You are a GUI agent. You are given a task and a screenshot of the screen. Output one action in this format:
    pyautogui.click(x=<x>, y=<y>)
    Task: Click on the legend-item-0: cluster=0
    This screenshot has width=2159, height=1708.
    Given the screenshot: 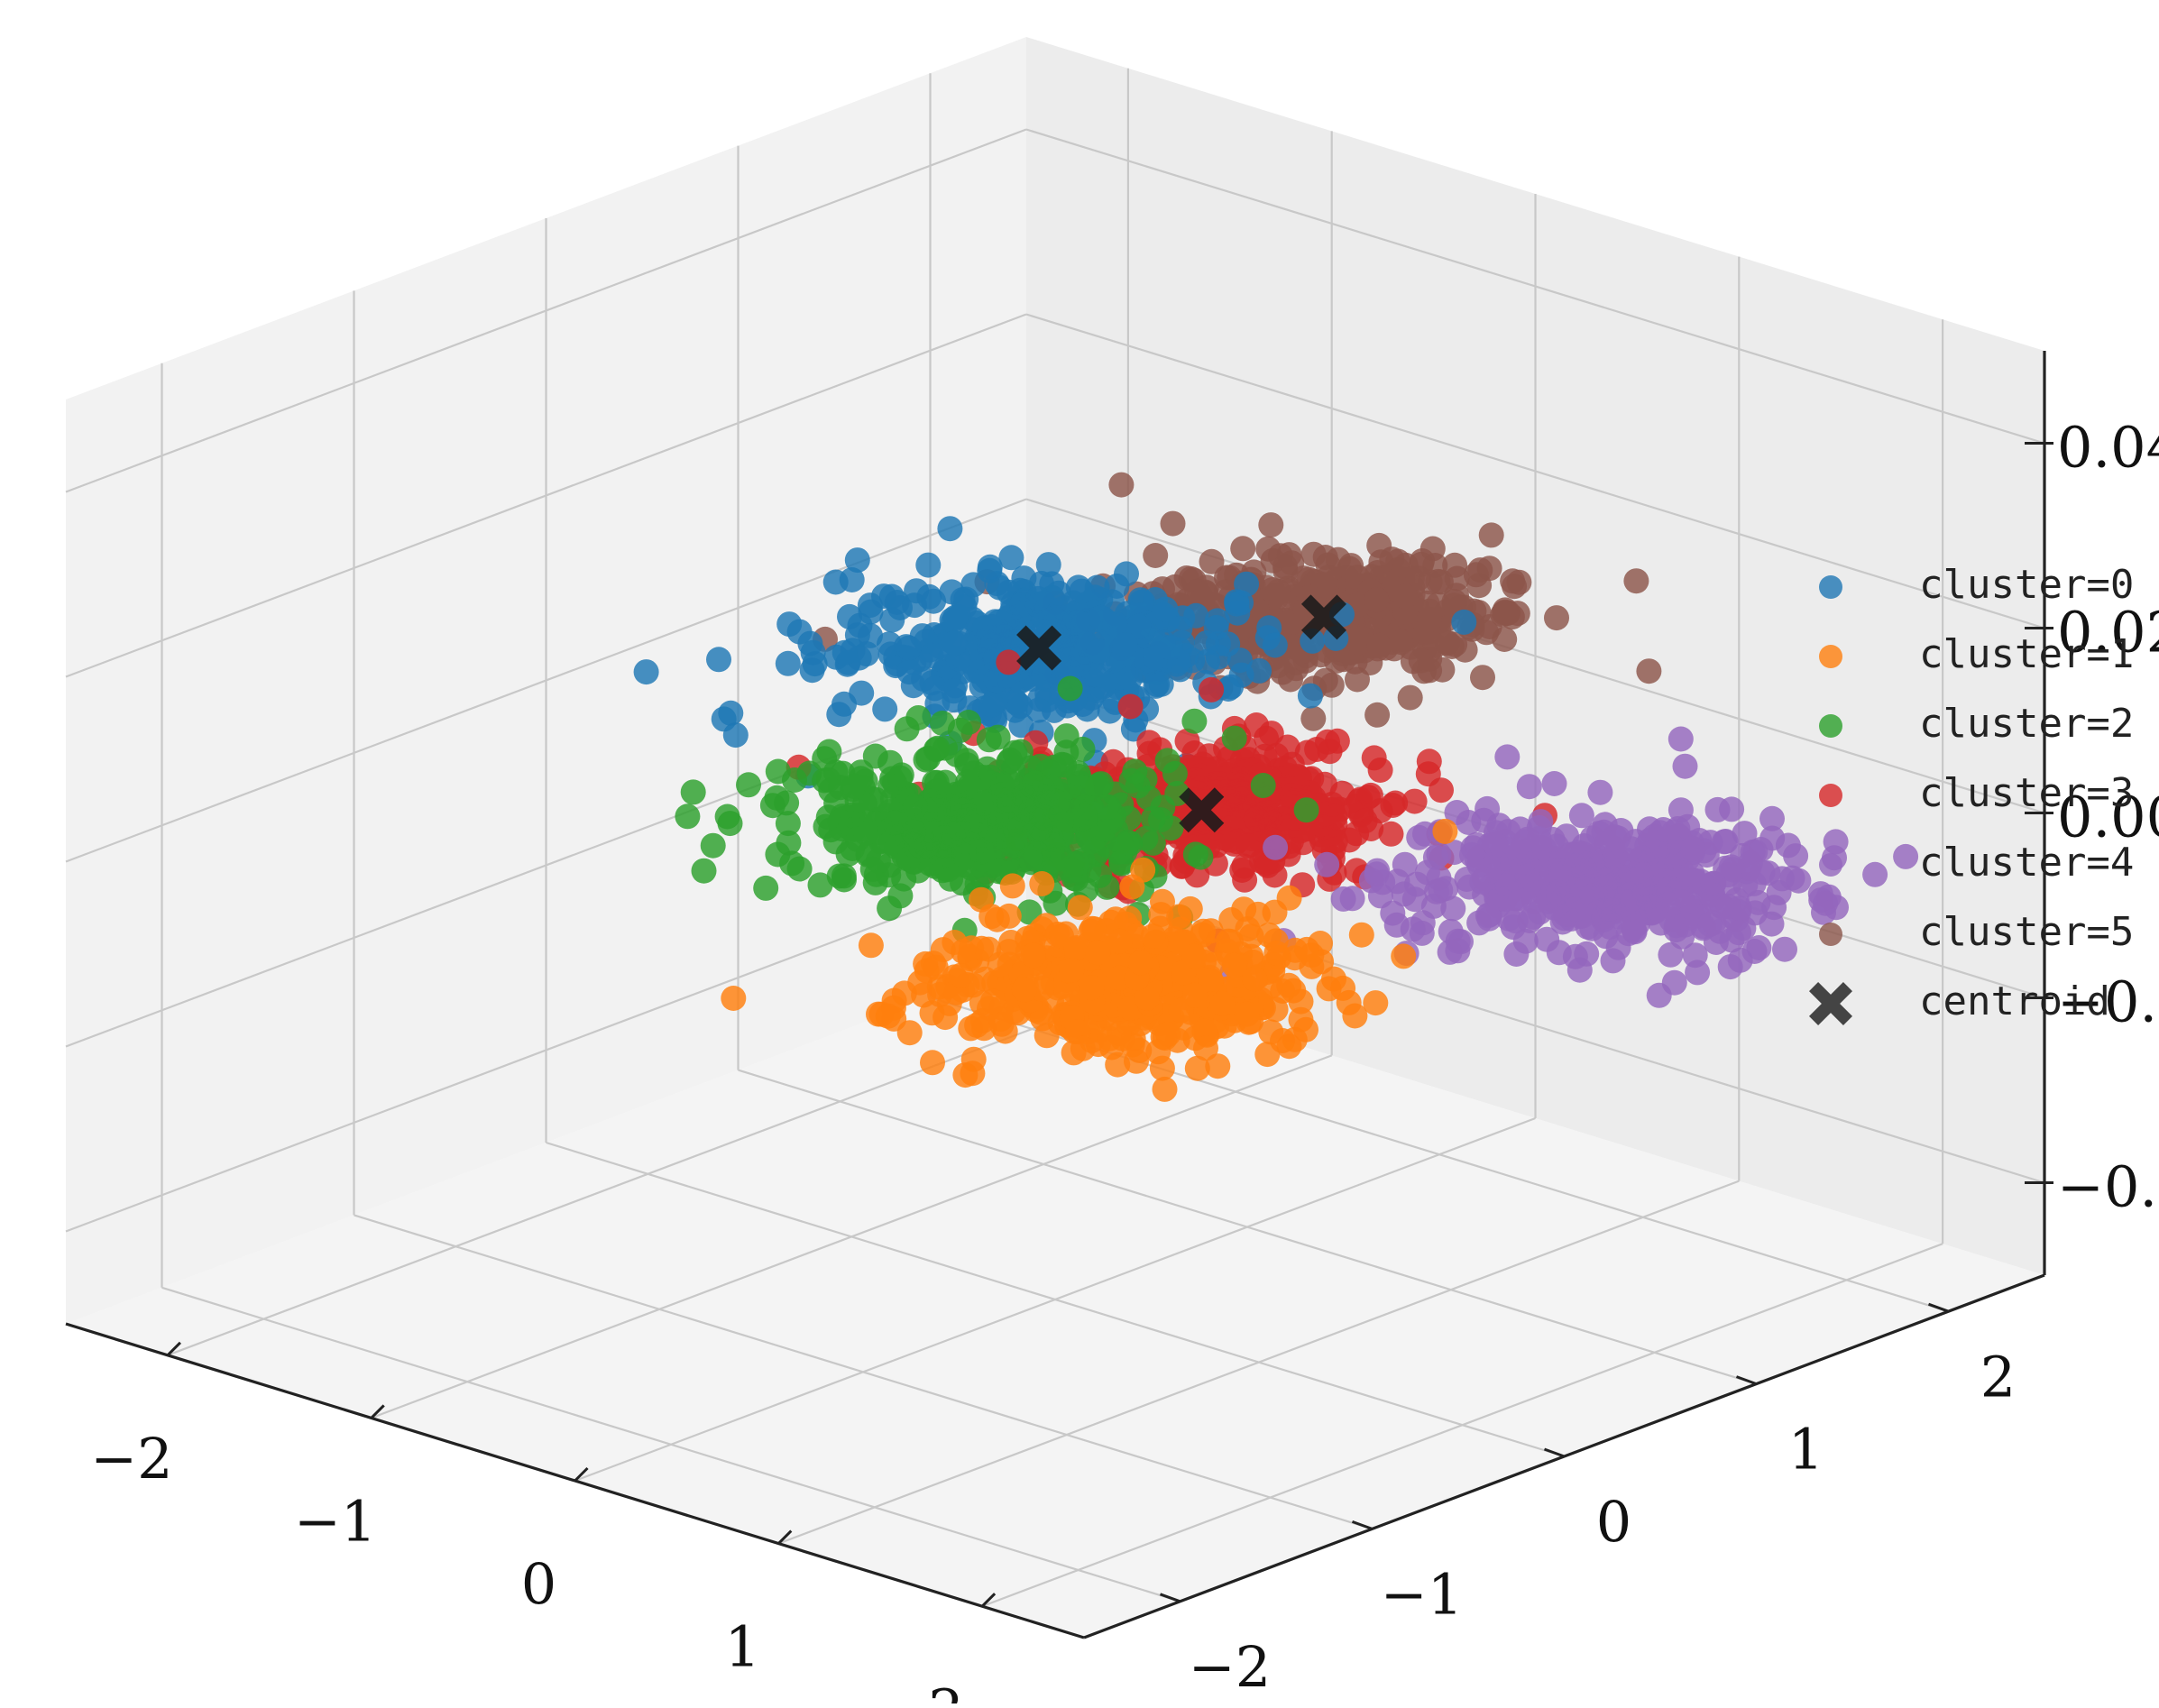 What is the action you would take?
    pyautogui.click(x=1976, y=585)
    